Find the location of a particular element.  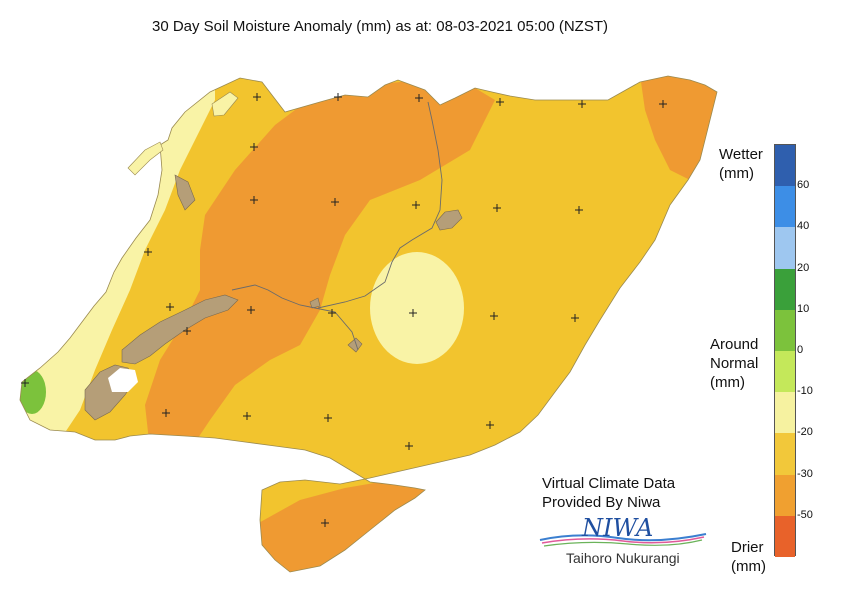

credit-line-1: Virtual Climate Data is located at coordinates (609, 483).